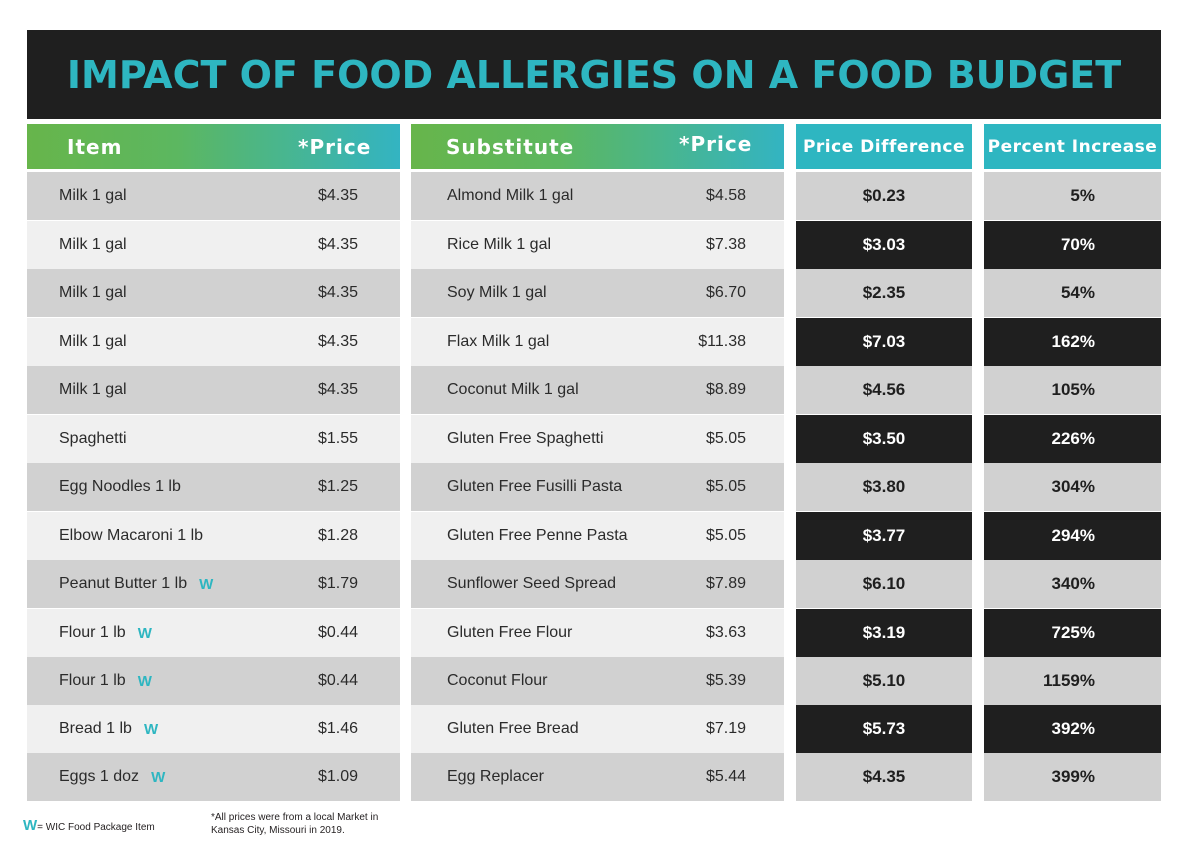 Image resolution: width=1187 pixels, height=849 pixels. What do you see at coordinates (597, 487) in the screenshot?
I see `table-row: Gluten Free Fusilli Pasta $5.05` at bounding box center [597, 487].